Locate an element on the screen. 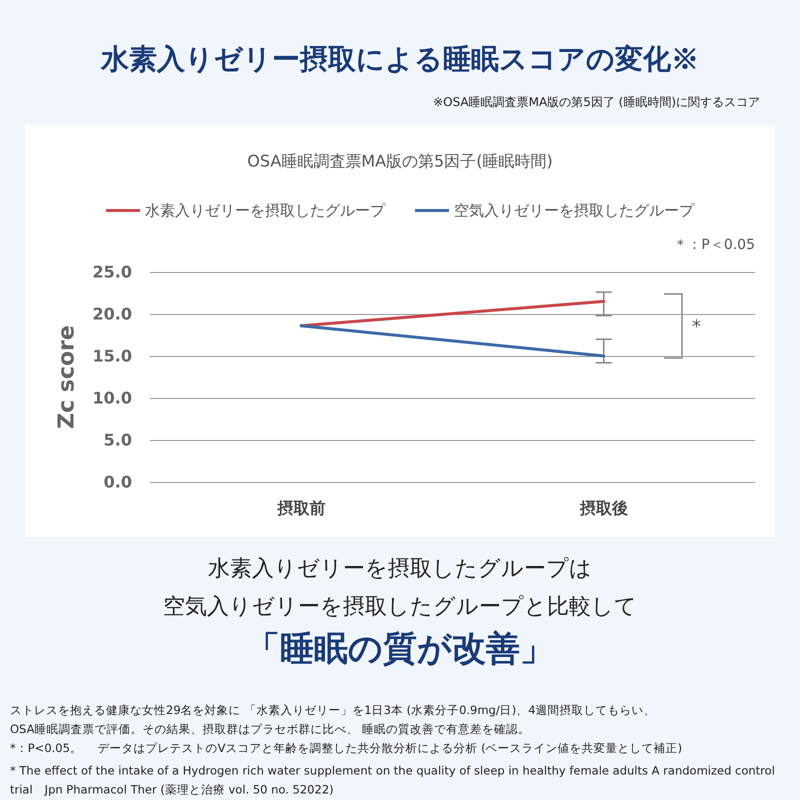  text: ＊：P＜0.05 is located at coordinates (714, 245).